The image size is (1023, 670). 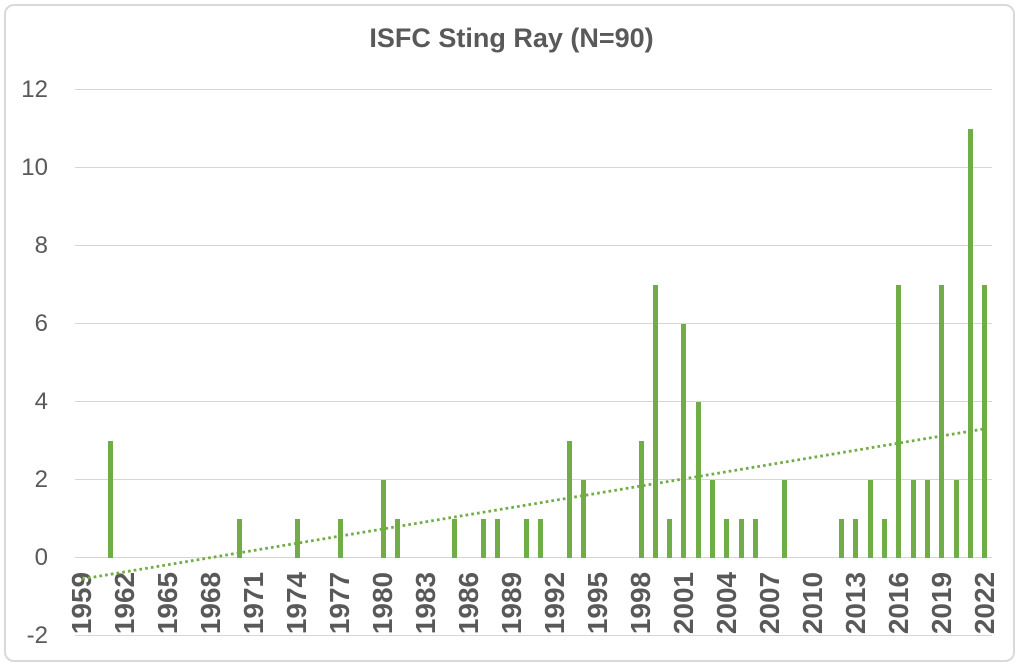 What do you see at coordinates (684, 440) in the screenshot?
I see `bar-2001` at bounding box center [684, 440].